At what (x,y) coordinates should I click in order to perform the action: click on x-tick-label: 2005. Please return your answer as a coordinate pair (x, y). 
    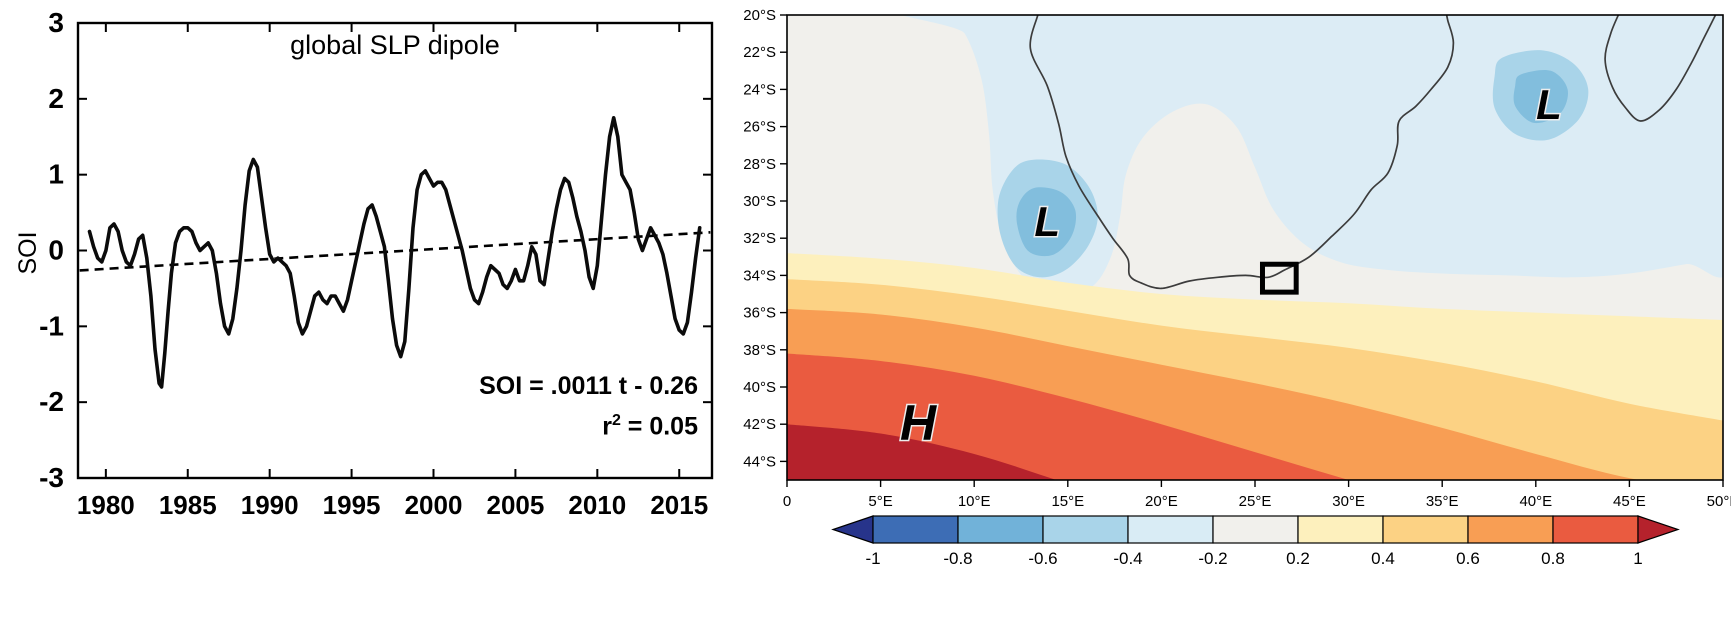
    Looking at the image, I should click on (515, 505).